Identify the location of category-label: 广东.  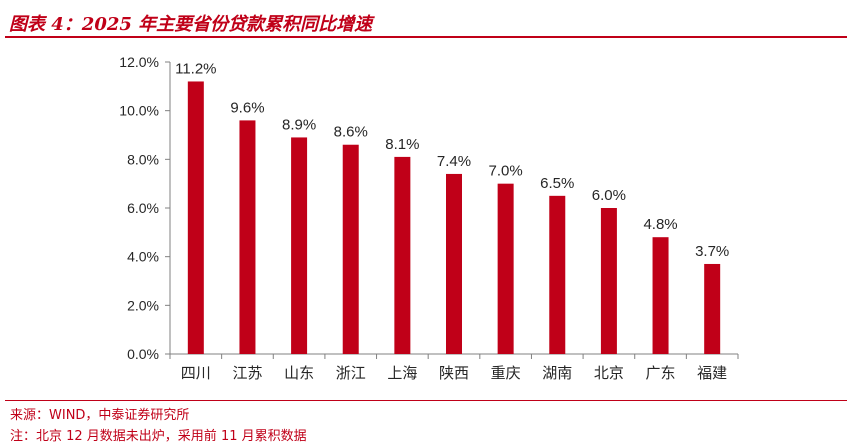
(661, 373).